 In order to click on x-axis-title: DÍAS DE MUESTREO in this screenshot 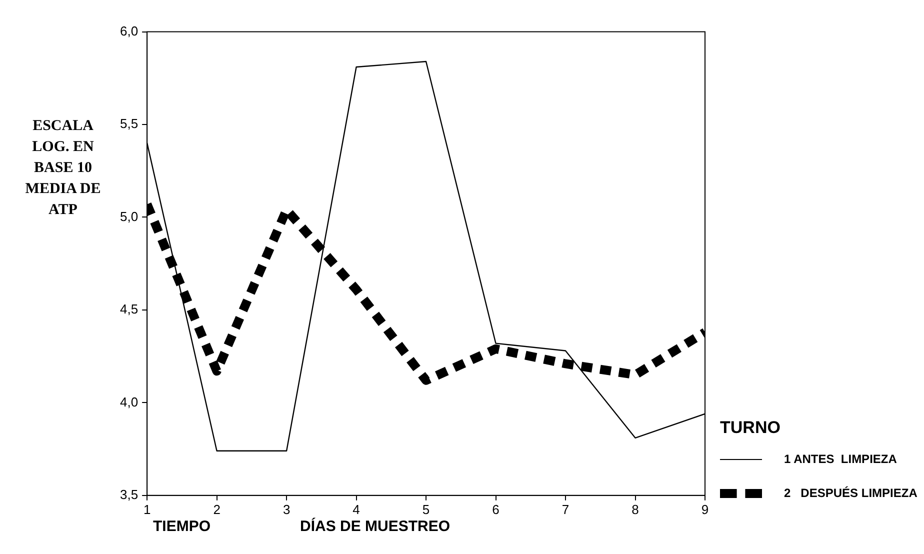, I will do `click(375, 526)`.